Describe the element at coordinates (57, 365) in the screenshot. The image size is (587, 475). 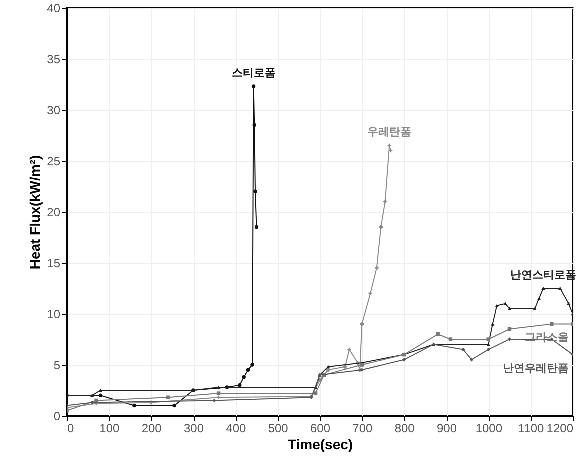
I see `y-tick-label: 5` at that location.